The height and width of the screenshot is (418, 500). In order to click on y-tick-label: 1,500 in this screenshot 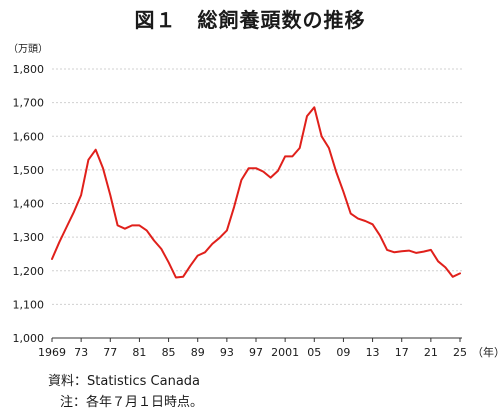, I will do `click(29, 170)`.